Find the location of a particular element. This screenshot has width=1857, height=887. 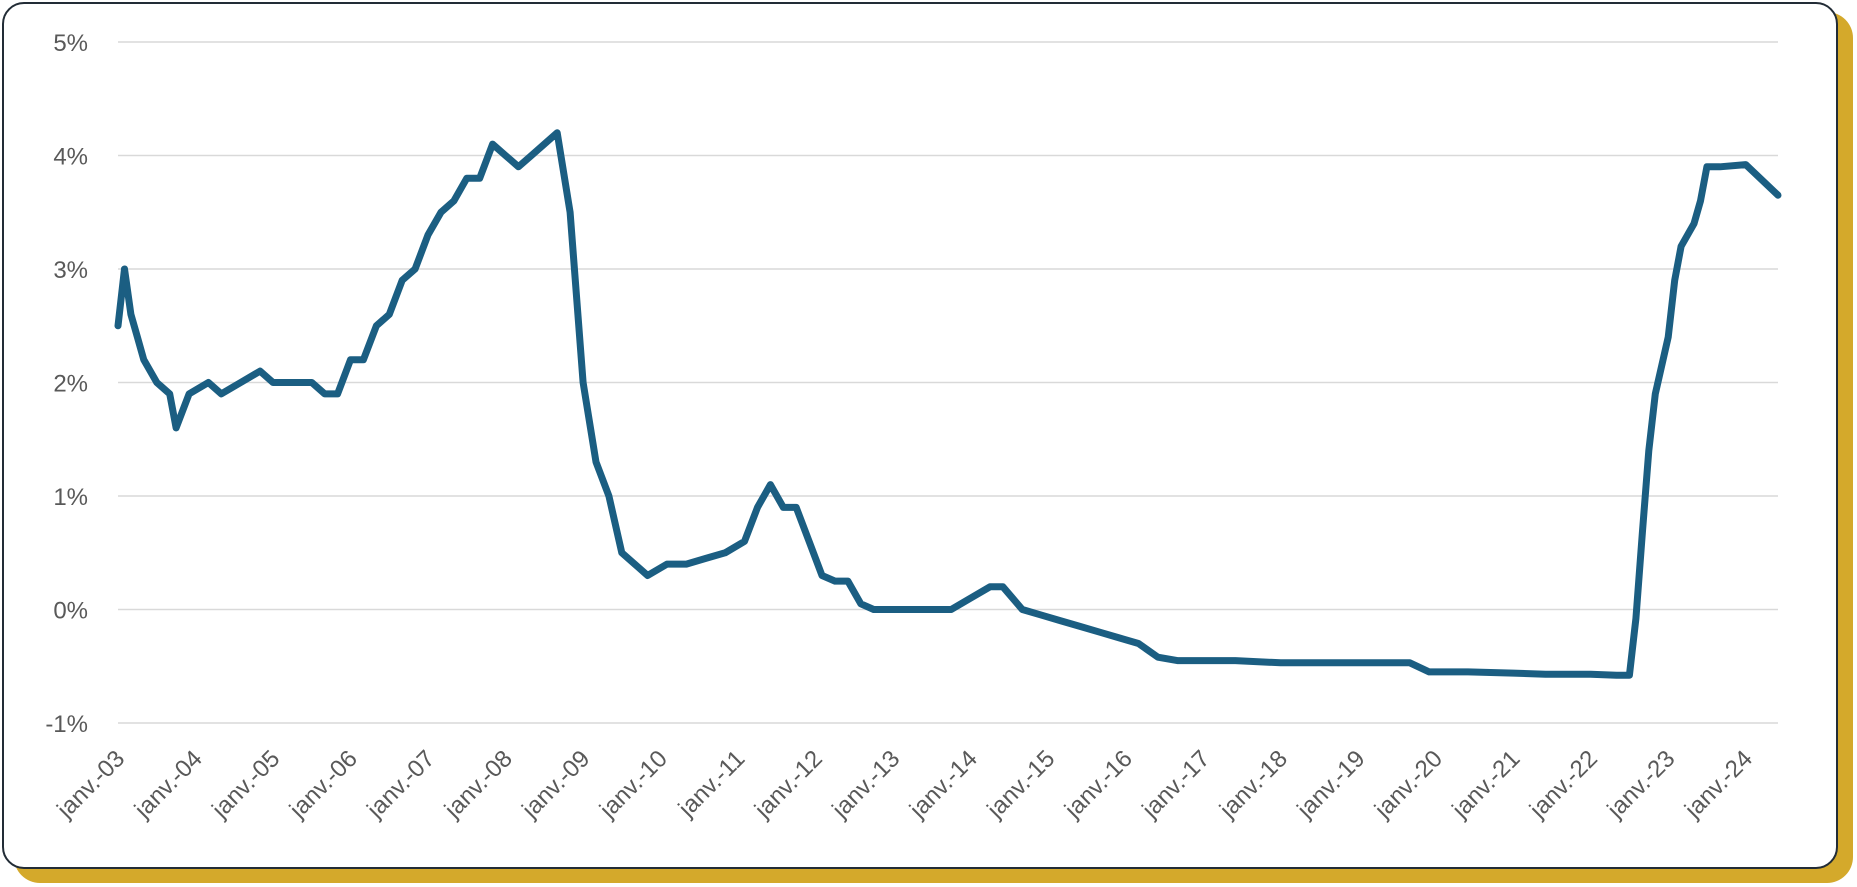

x-tick-label: janv.-17 is located at coordinates (1175, 784).